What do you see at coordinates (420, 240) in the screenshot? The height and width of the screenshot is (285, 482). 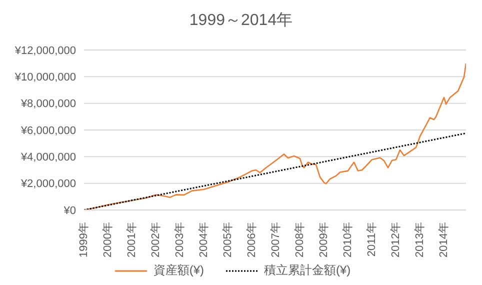 I see `x-tick-label: 2013年` at bounding box center [420, 240].